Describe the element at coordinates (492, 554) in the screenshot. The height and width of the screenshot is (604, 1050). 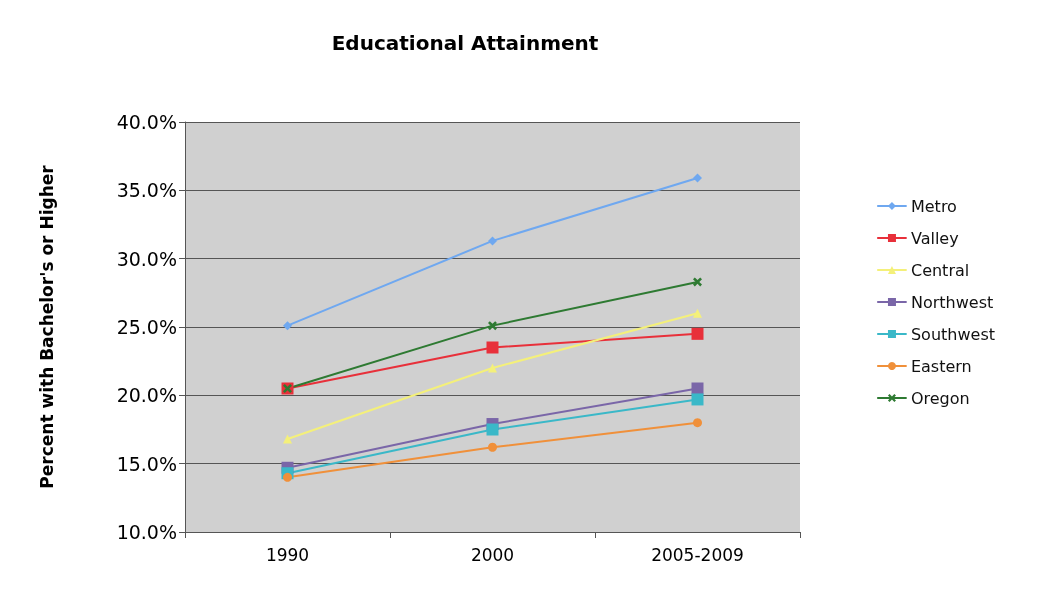
I see `x-tick-label: 2000` at that location.